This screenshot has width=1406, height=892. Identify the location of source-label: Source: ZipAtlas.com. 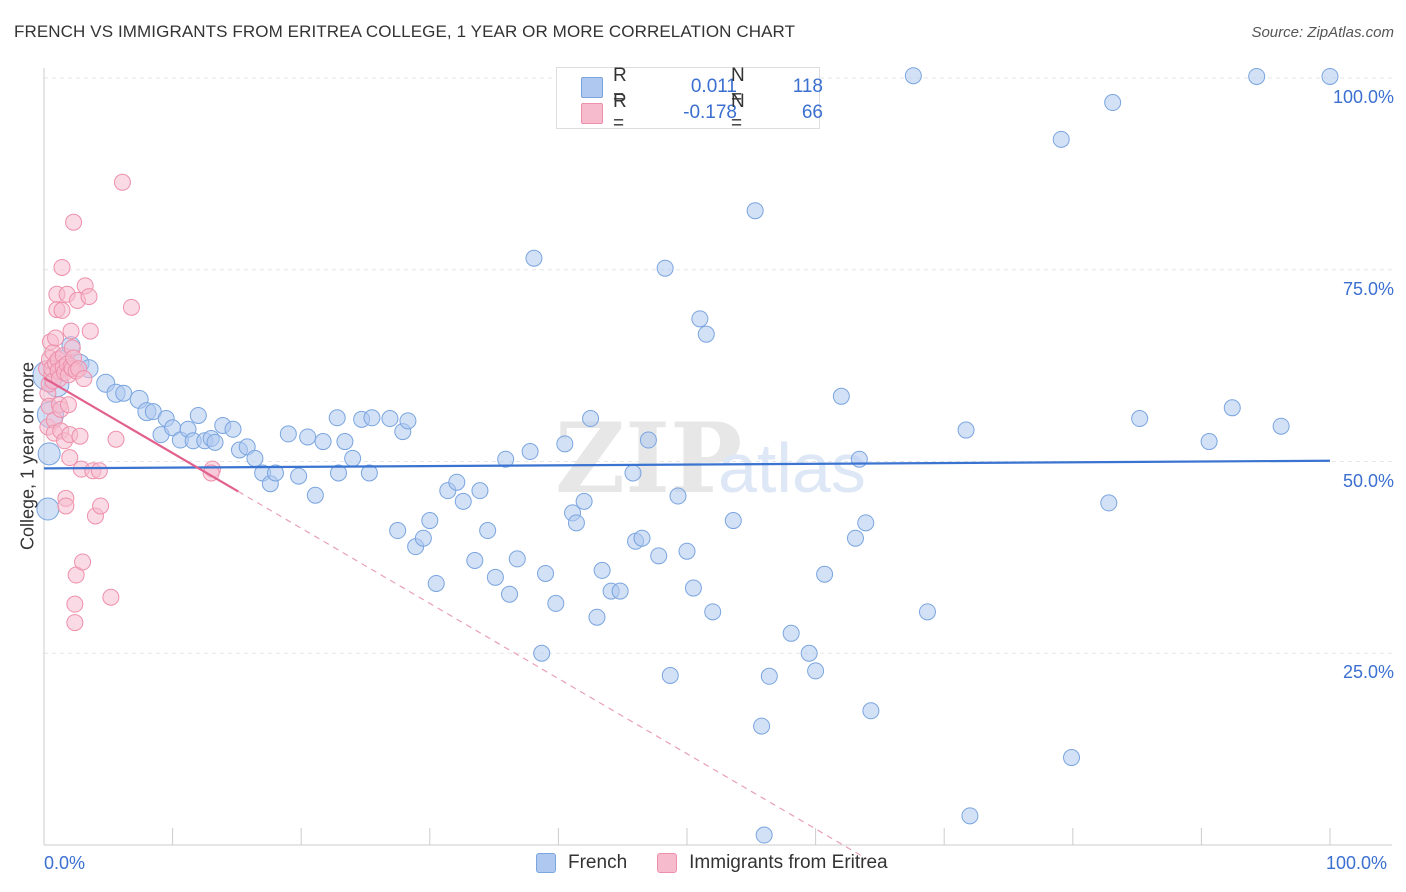
(1322, 32).